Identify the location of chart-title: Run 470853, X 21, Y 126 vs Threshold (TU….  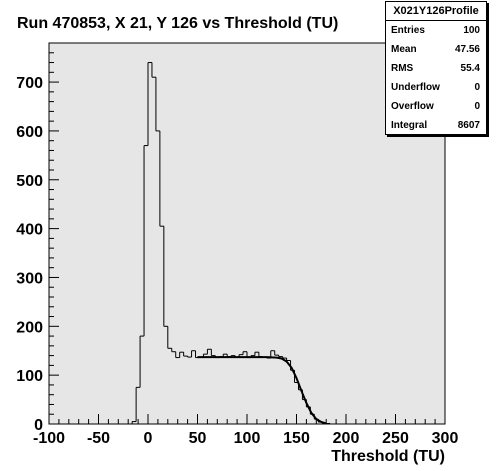
(178, 23).